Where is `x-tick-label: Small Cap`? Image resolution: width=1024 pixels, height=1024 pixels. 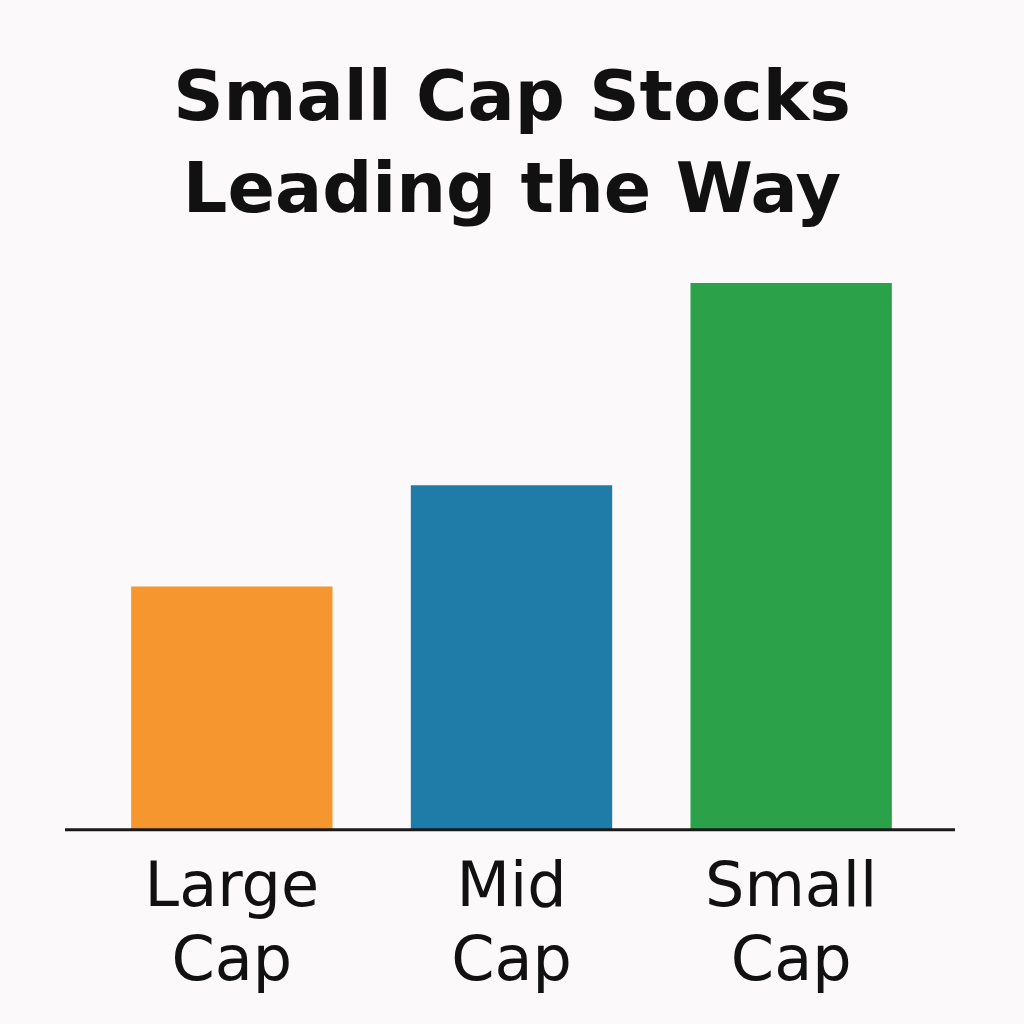 x-tick-label: Small Cap is located at coordinates (791, 921).